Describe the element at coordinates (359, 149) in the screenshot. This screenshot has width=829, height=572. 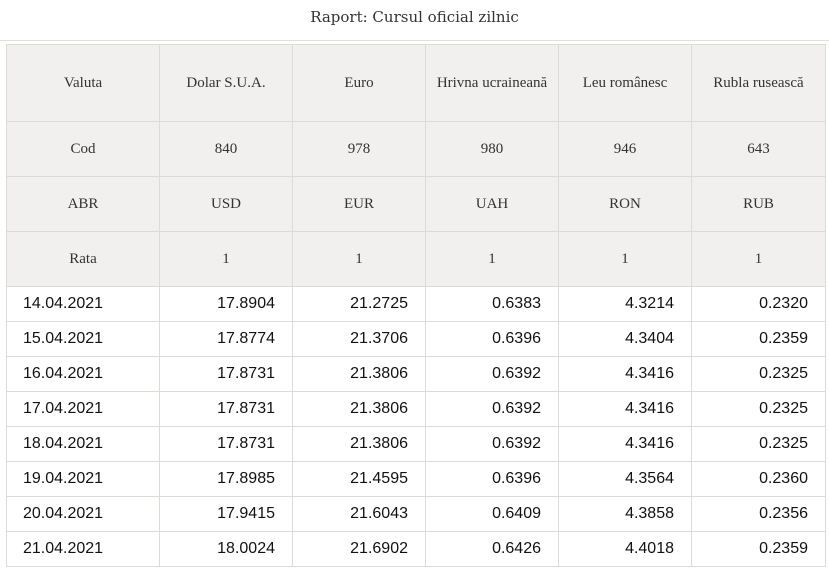
I see `header-currency-code: 978` at that location.